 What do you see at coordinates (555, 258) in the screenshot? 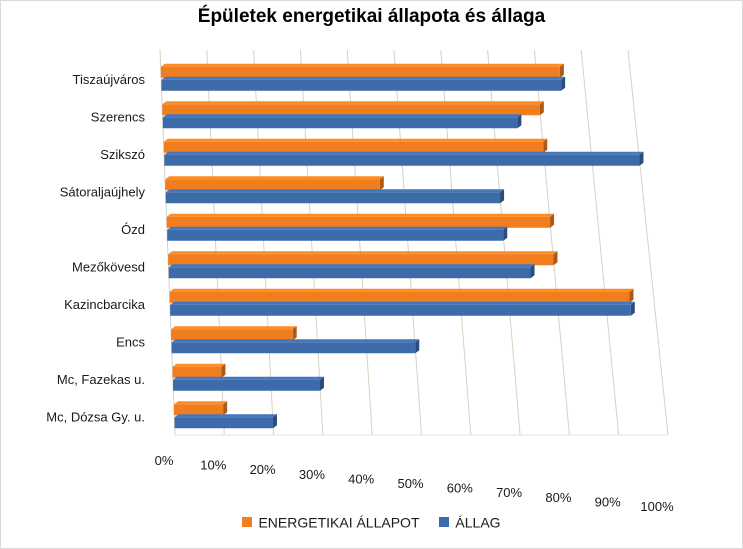
I see `bar-end-mezokovesd-energetikai` at bounding box center [555, 258].